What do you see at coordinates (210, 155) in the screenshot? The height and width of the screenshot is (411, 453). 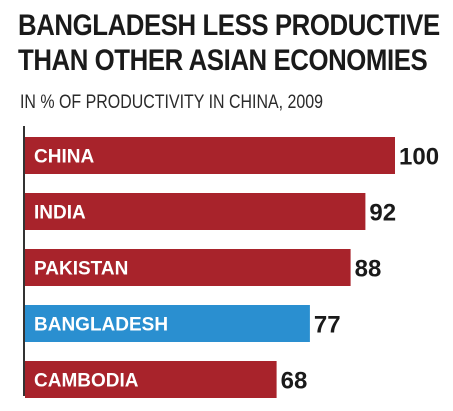 I see `bar-china` at bounding box center [210, 155].